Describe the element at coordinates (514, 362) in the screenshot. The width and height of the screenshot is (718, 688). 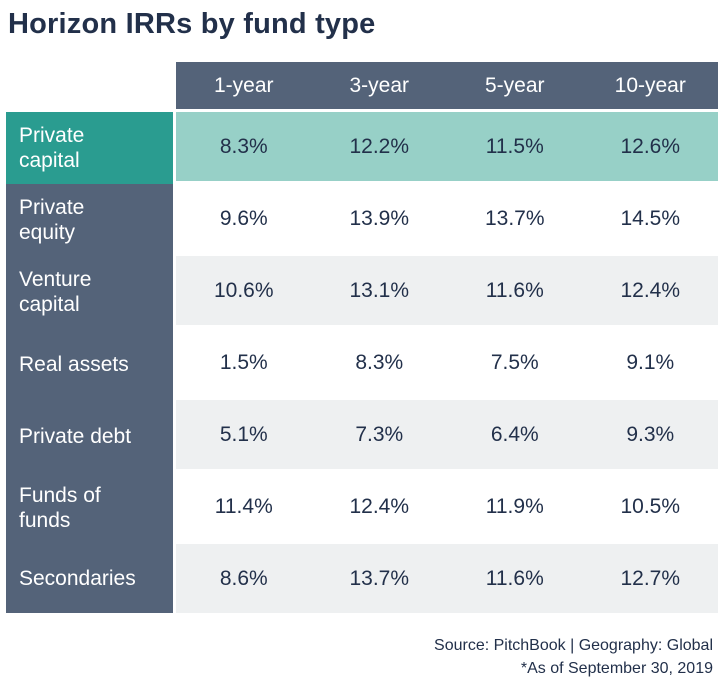
I see `cell-value: 7.5%` at that location.